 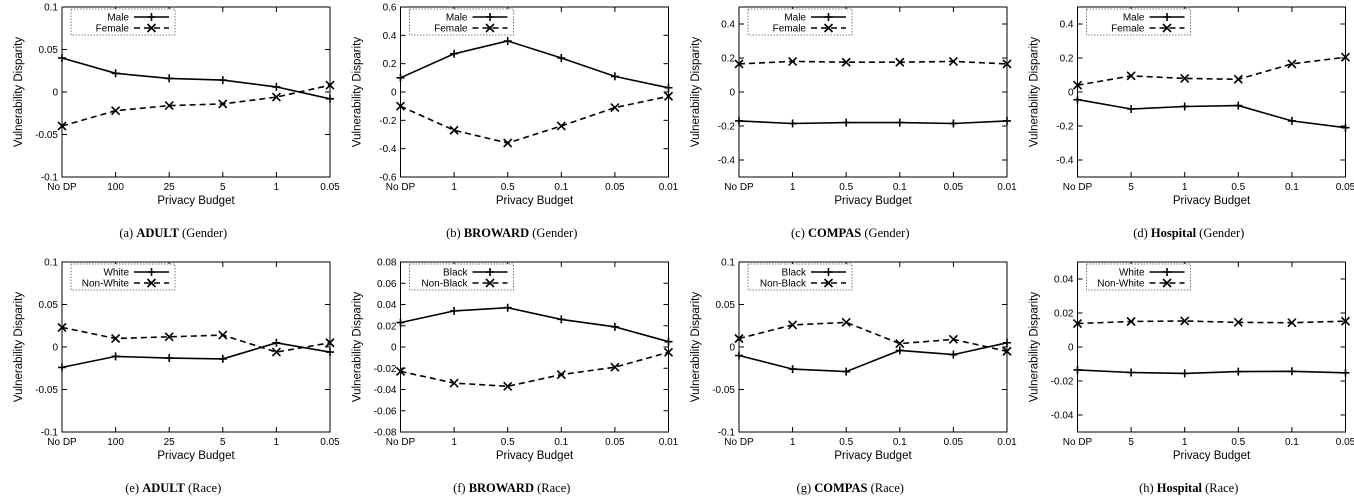 I want to click on y-tick-label: -0.1, so click(x=50, y=178).